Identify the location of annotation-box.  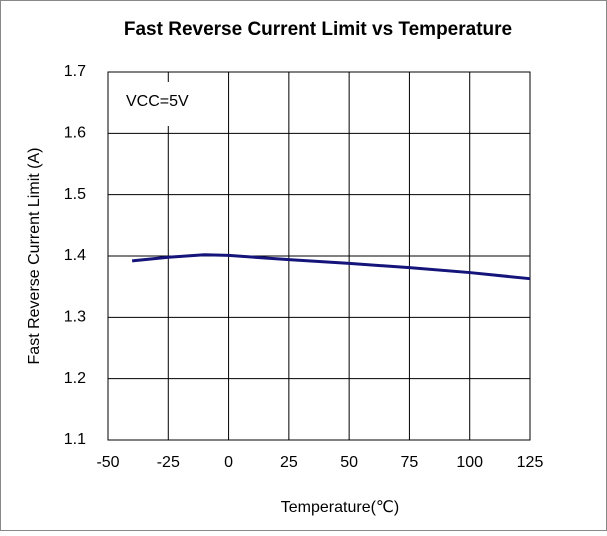
(170, 104).